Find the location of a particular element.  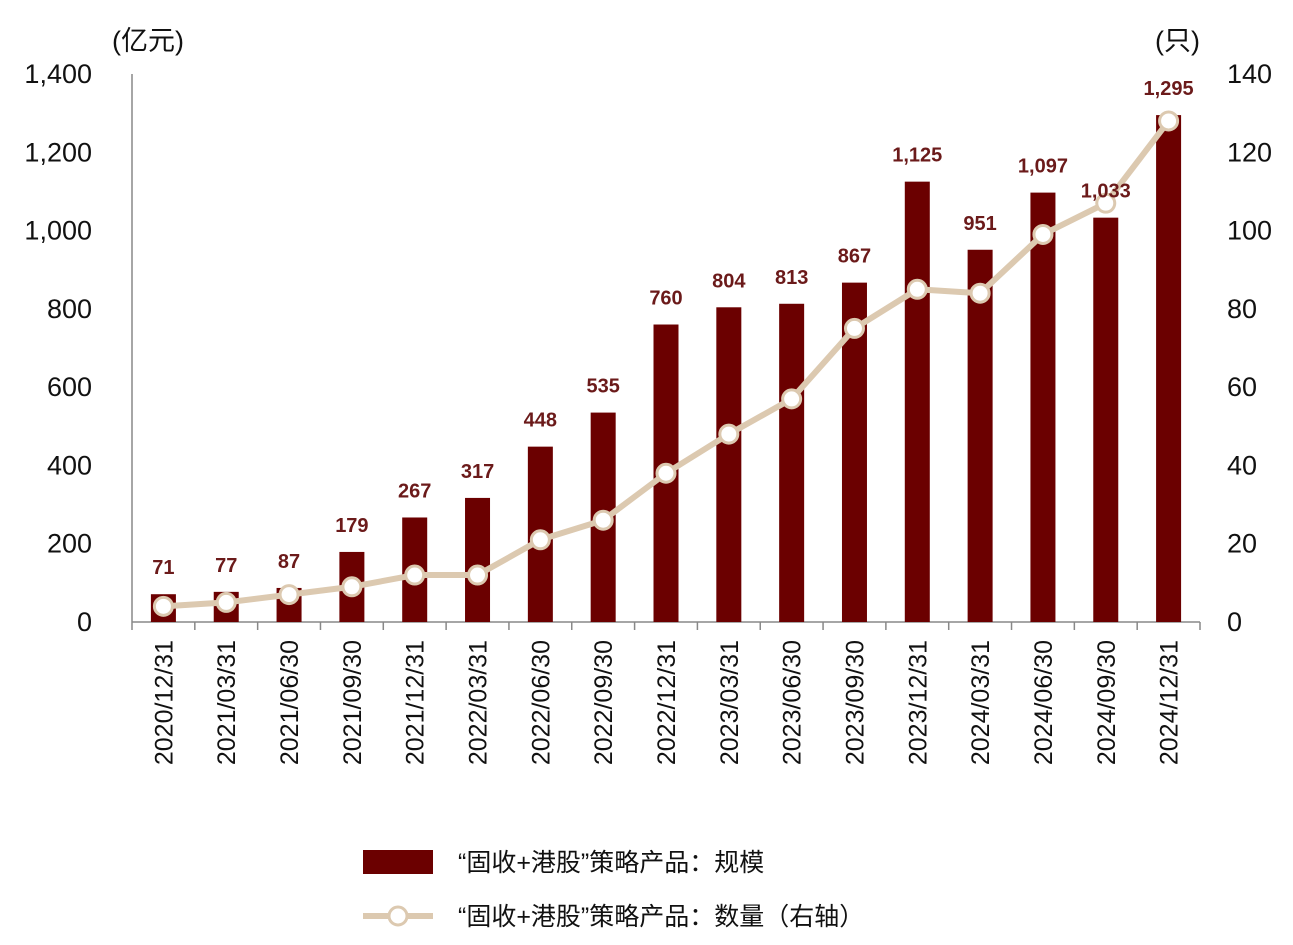

left-tick-label: 400 is located at coordinates (69, 465).